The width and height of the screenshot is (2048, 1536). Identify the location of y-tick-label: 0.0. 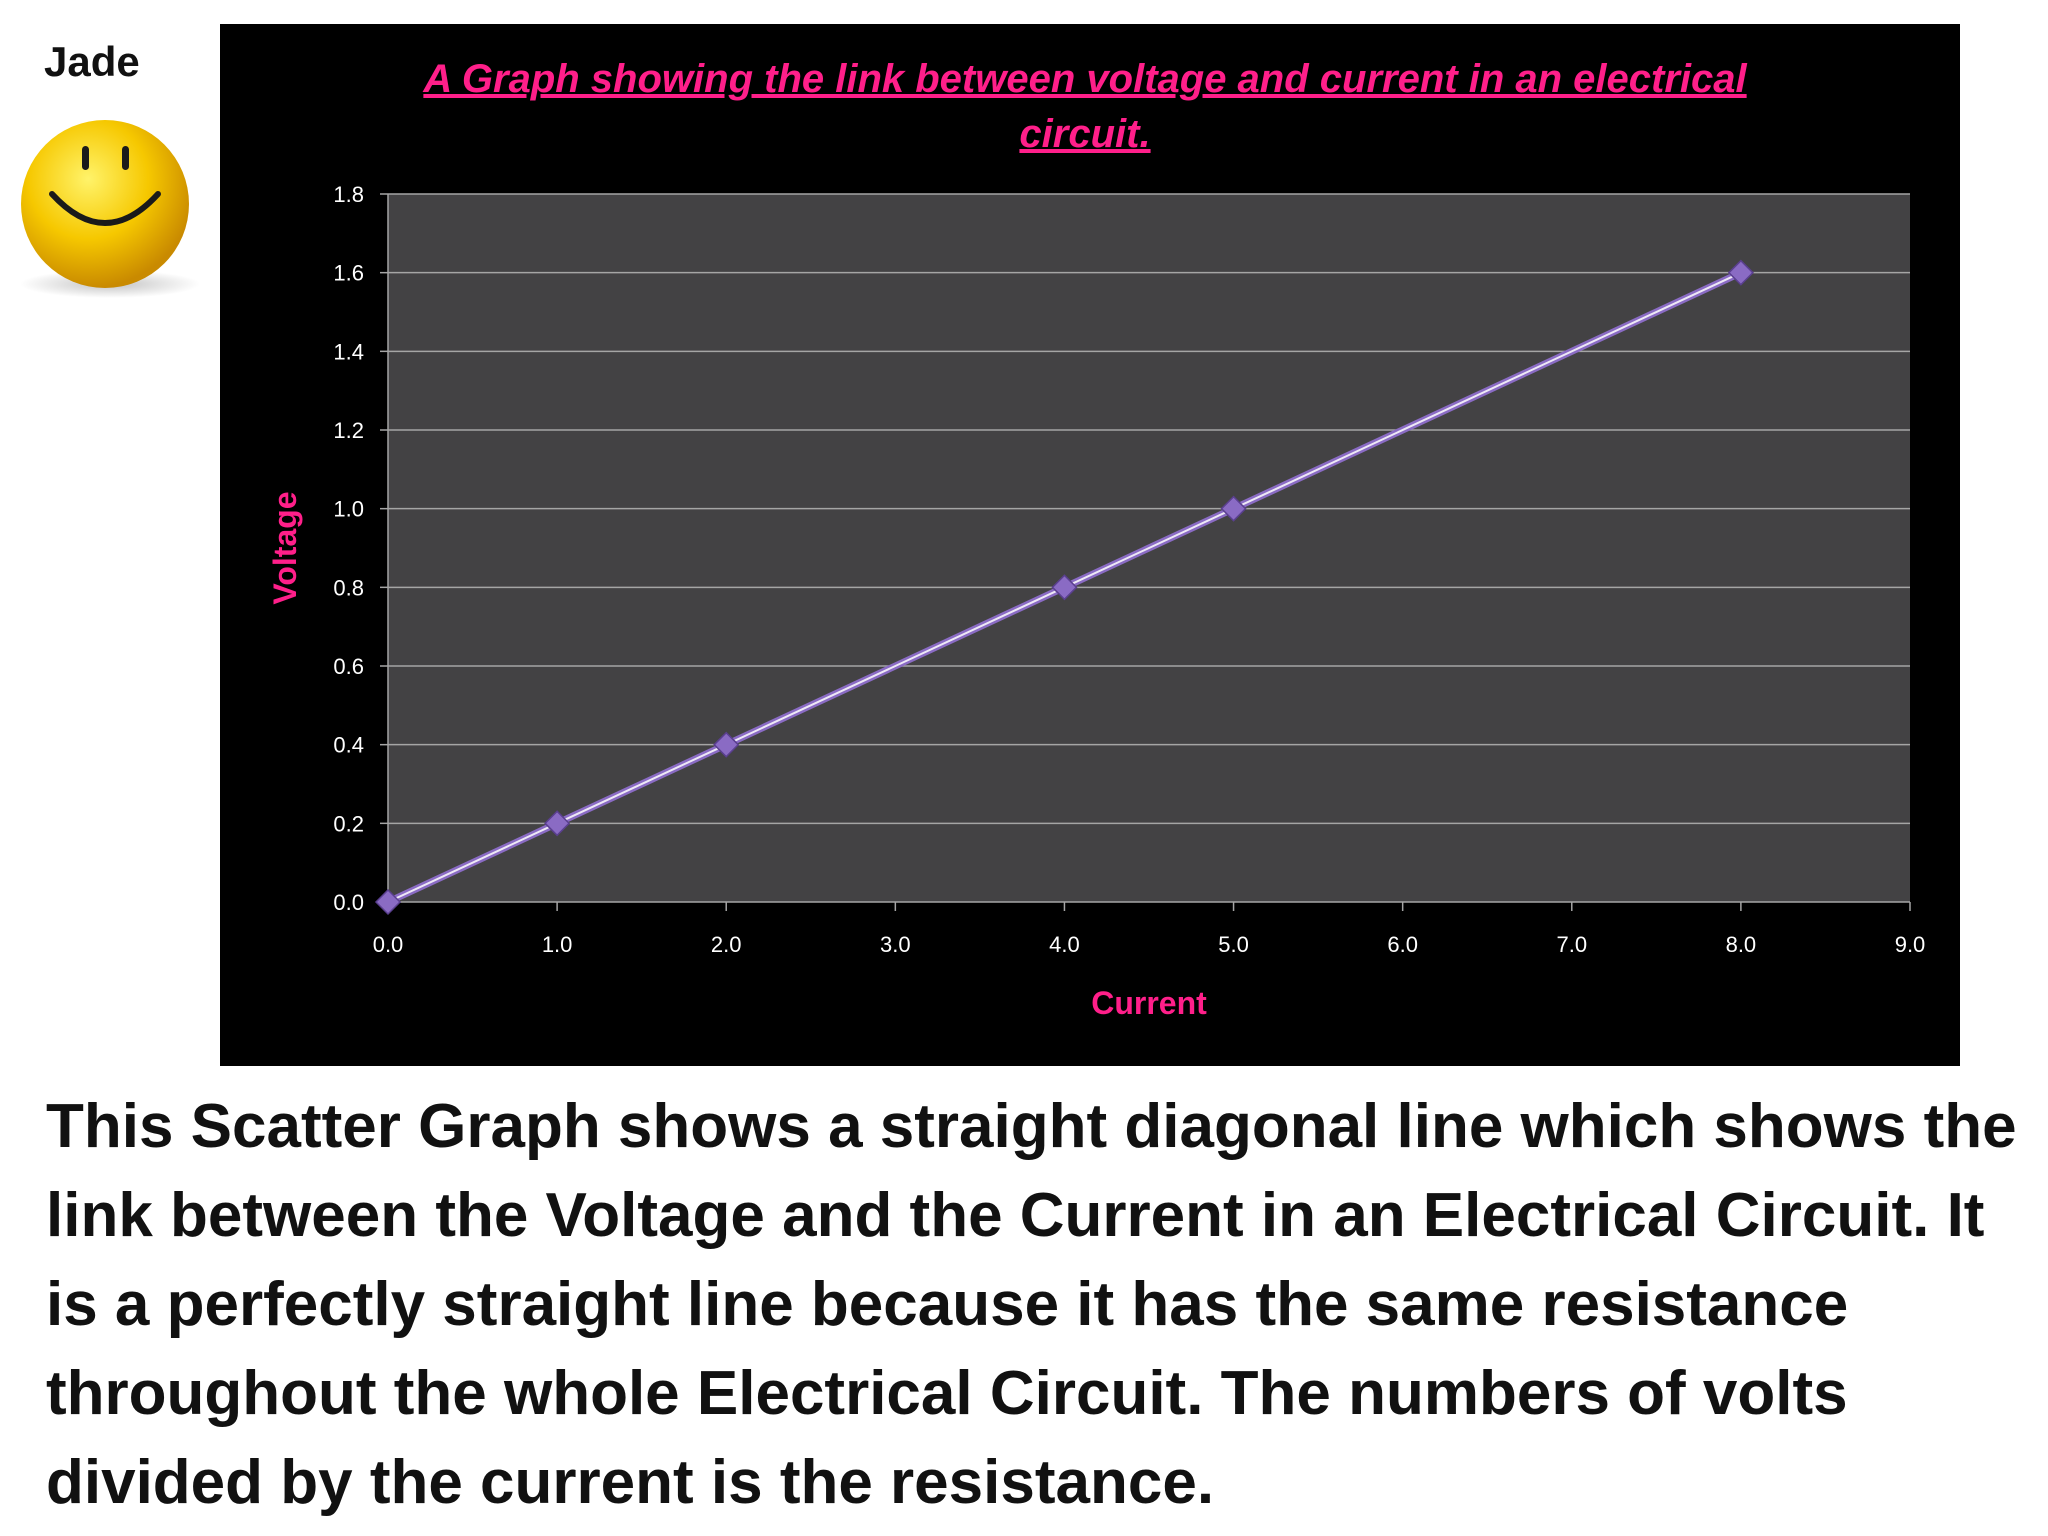
(348, 902).